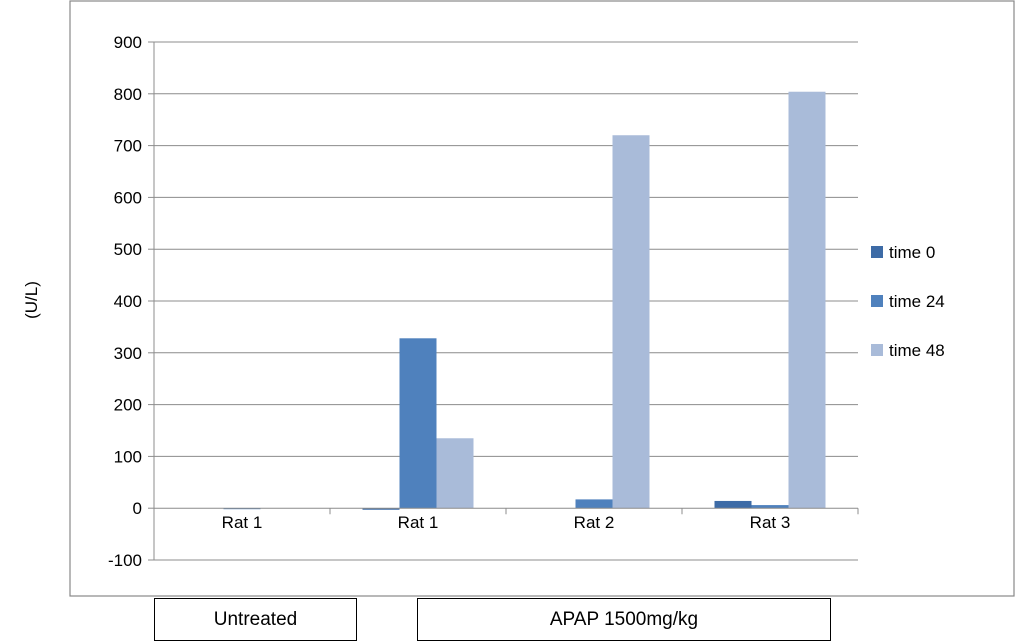 This screenshot has width=1016, height=641. What do you see at coordinates (624, 619) in the screenshot?
I see `group-label-apap: APAP 1500mg/kg` at bounding box center [624, 619].